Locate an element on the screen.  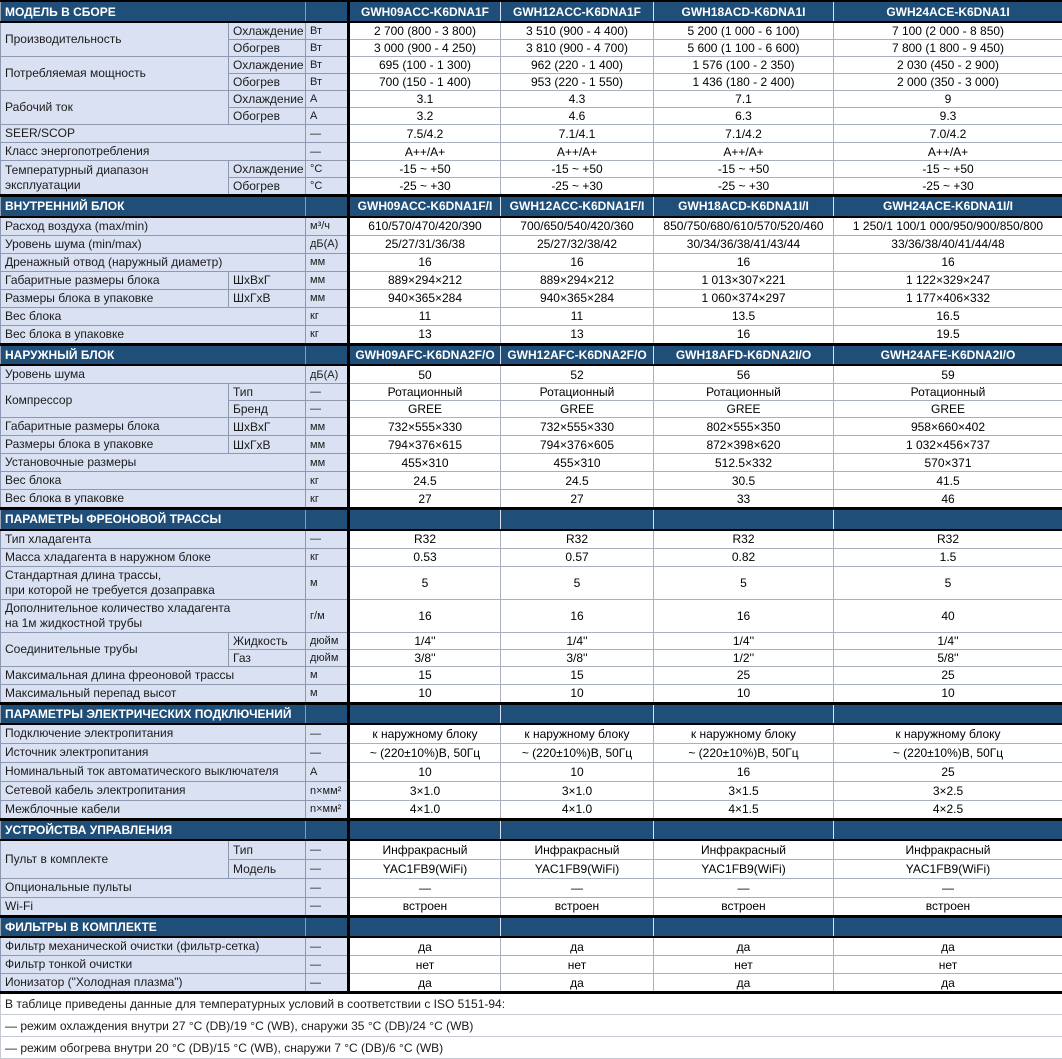
value-cell: 3×1.0 is located at coordinates (577, 790).